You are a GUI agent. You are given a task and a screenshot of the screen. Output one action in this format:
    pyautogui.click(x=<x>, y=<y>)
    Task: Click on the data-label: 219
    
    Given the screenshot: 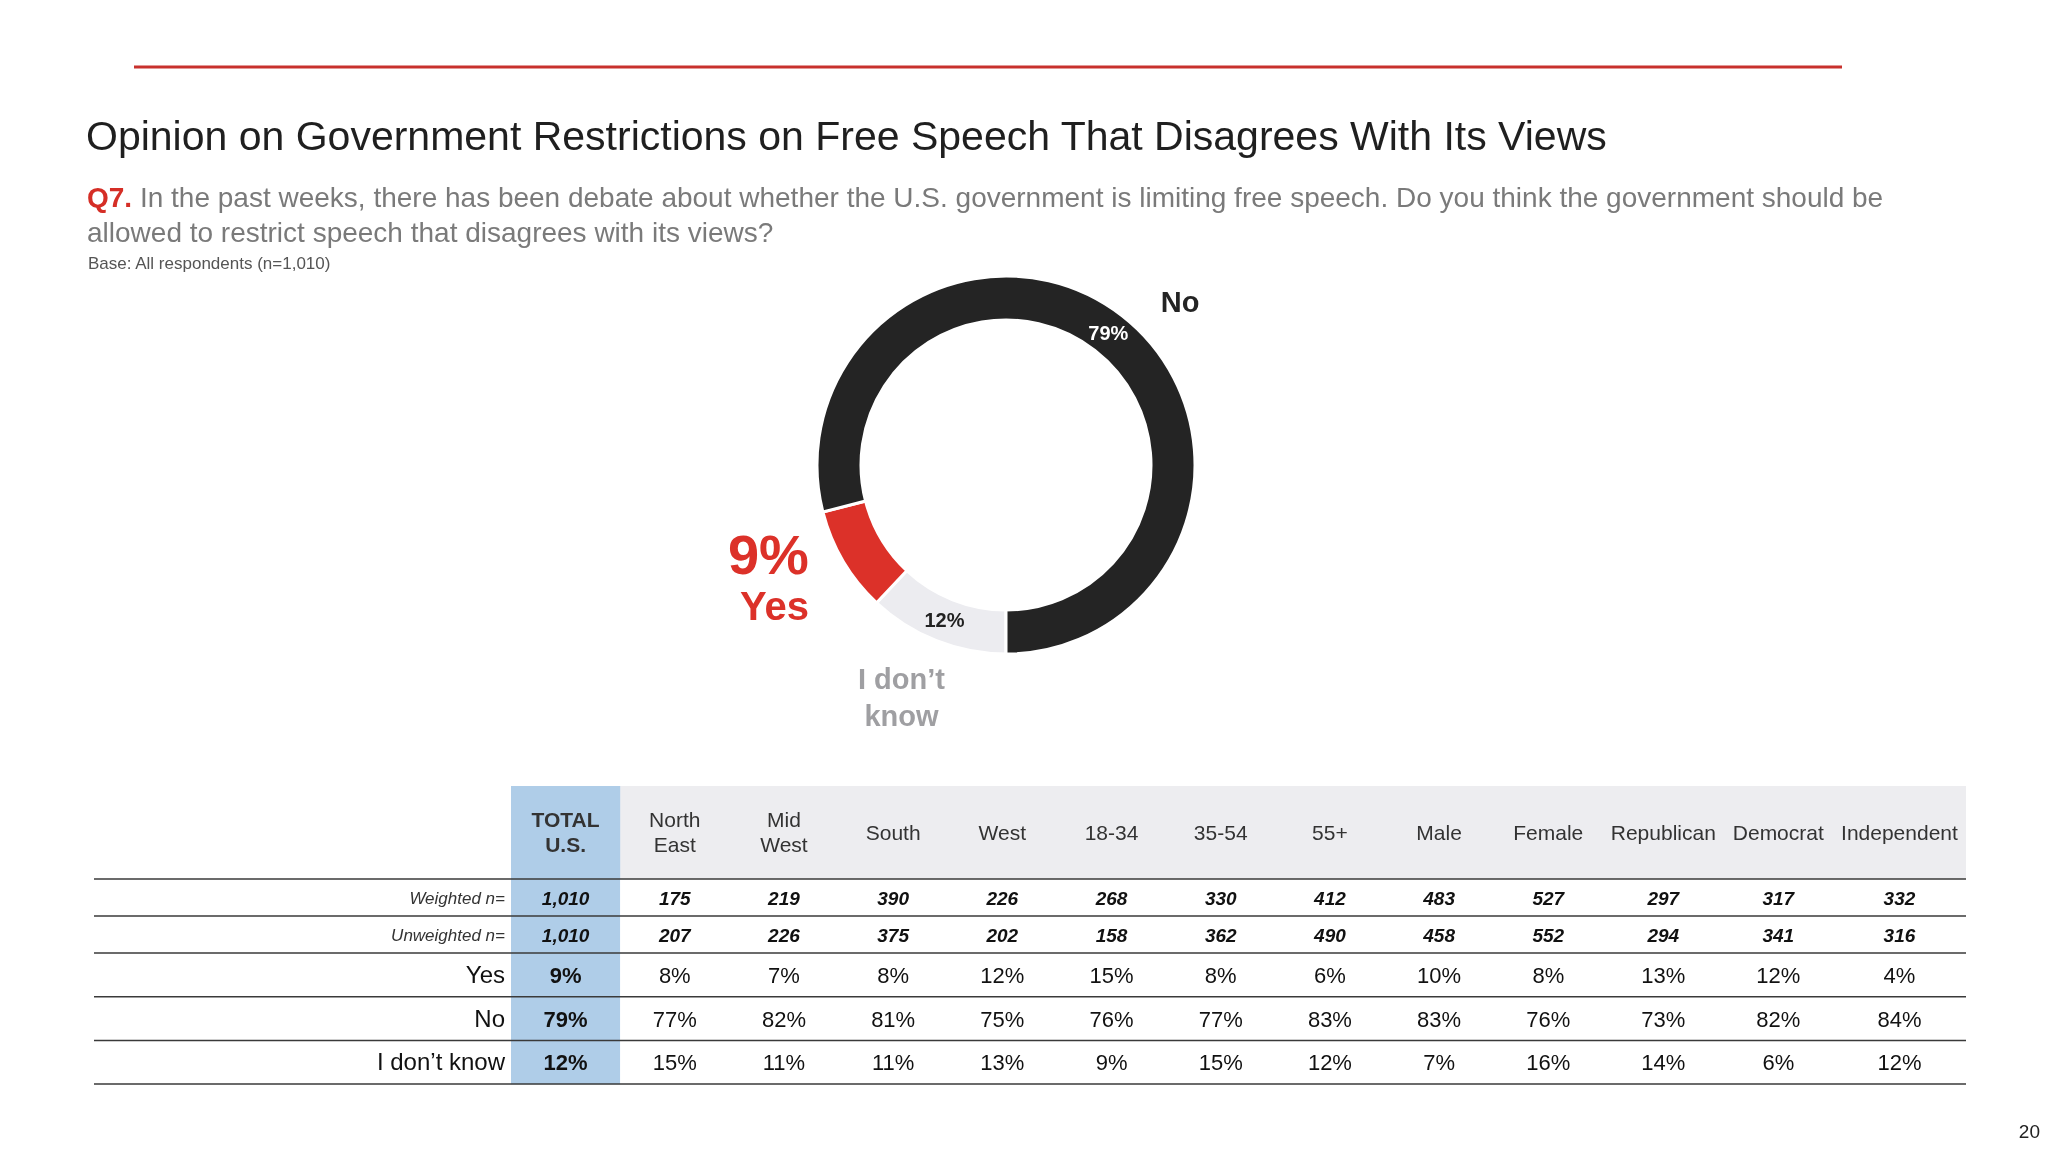 What is the action you would take?
    pyautogui.click(x=784, y=898)
    